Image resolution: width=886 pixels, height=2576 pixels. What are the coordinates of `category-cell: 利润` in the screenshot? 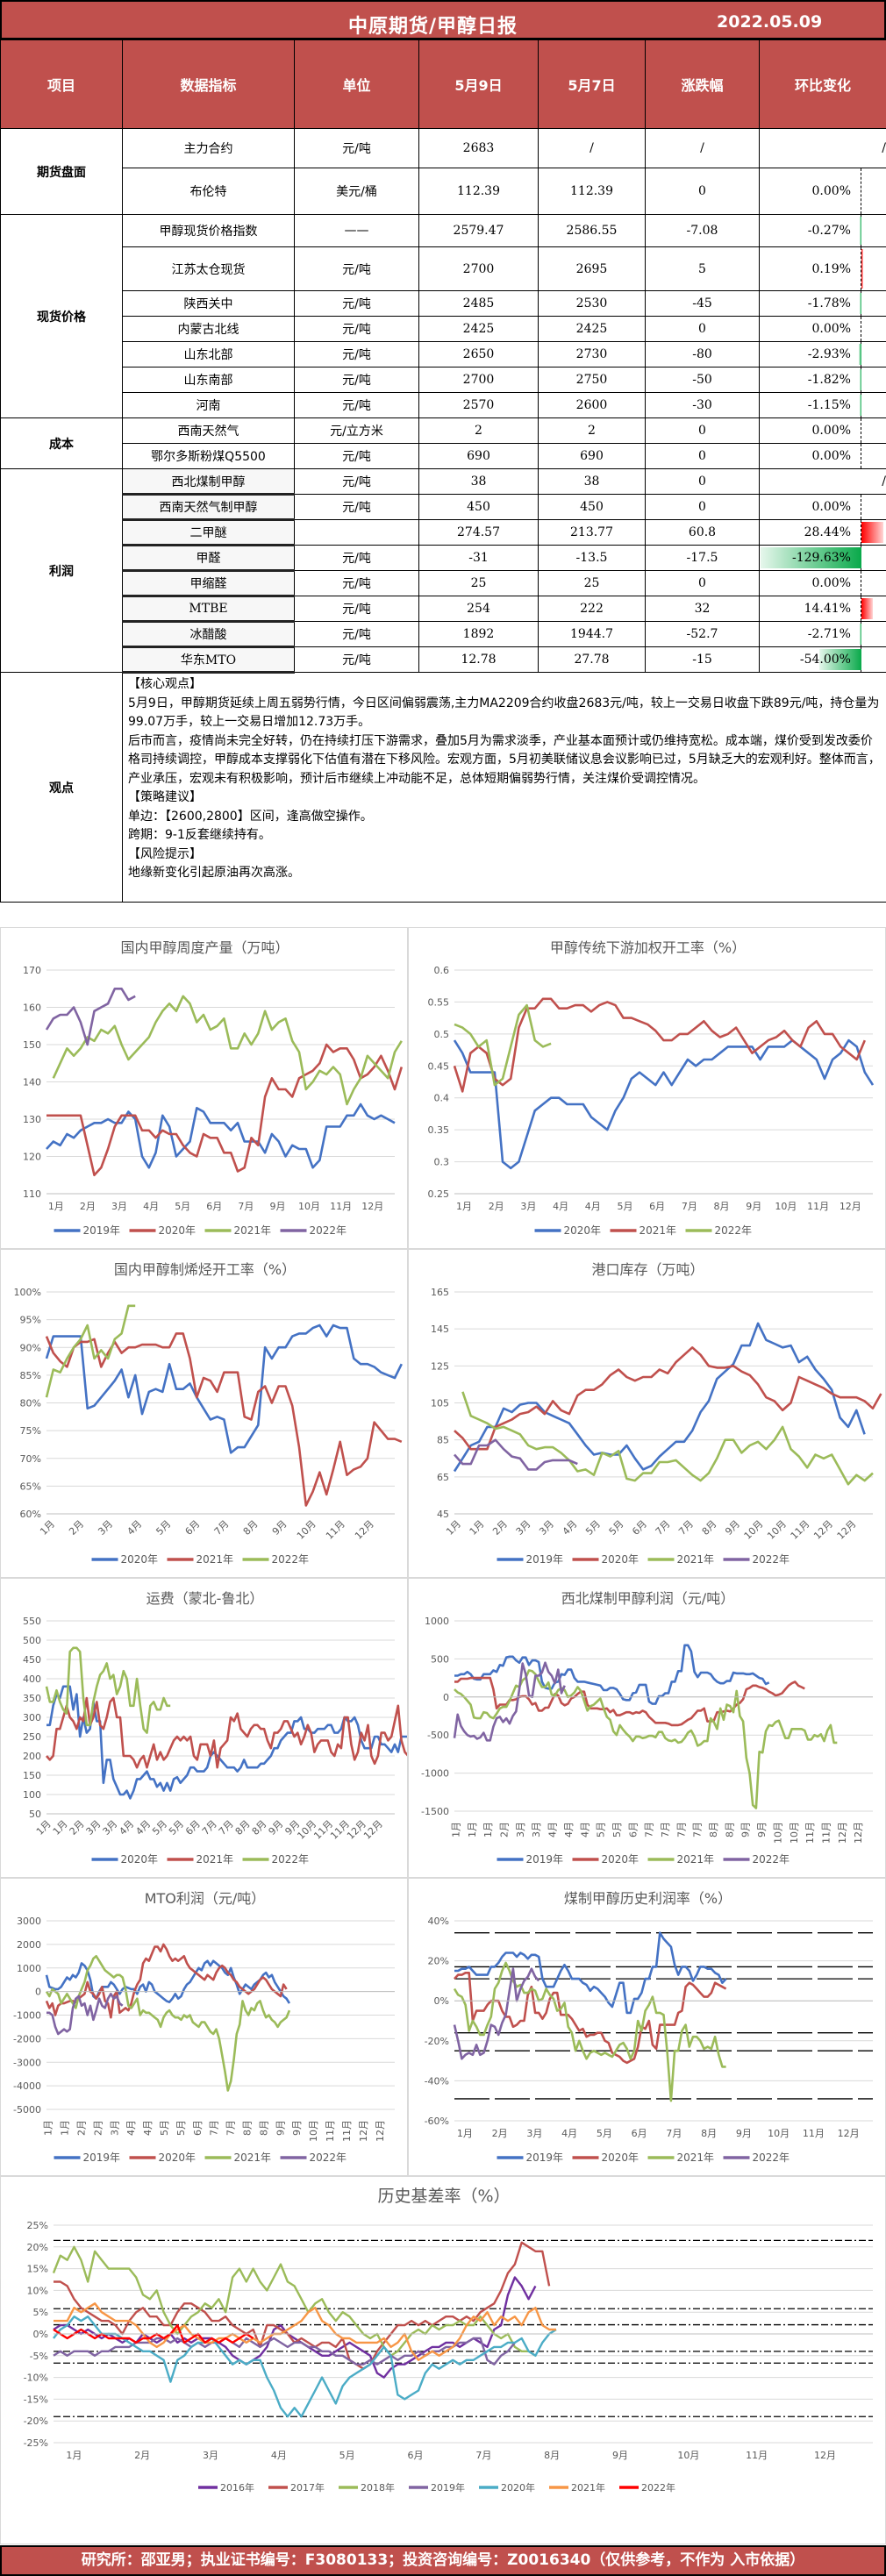 It's located at (61, 571).